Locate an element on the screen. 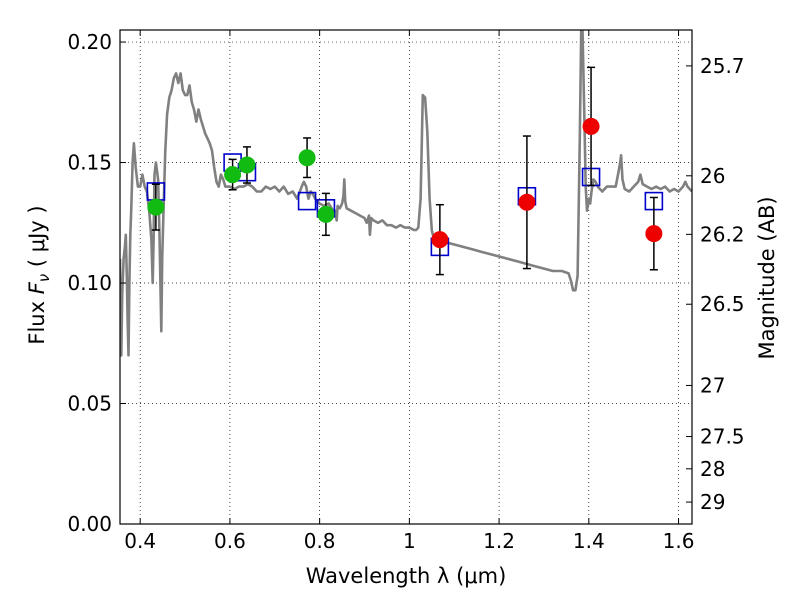  y-tick-label: 0.00 is located at coordinates (89, 524).